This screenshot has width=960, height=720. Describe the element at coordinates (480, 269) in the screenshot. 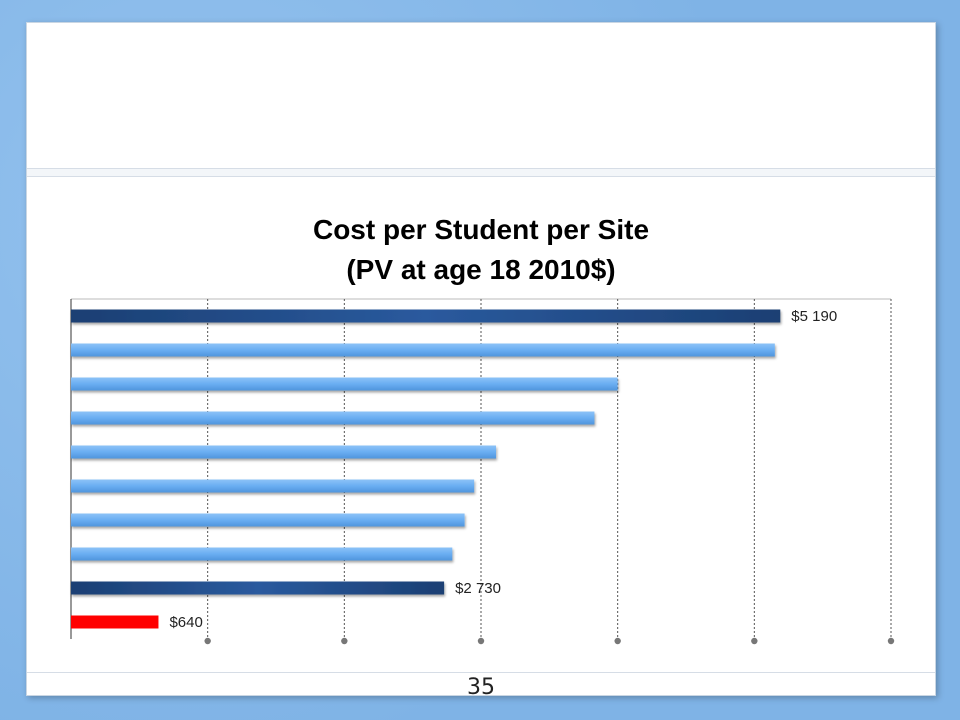

I see `chart-subtitle: (PV at age 18 2010$)` at that location.